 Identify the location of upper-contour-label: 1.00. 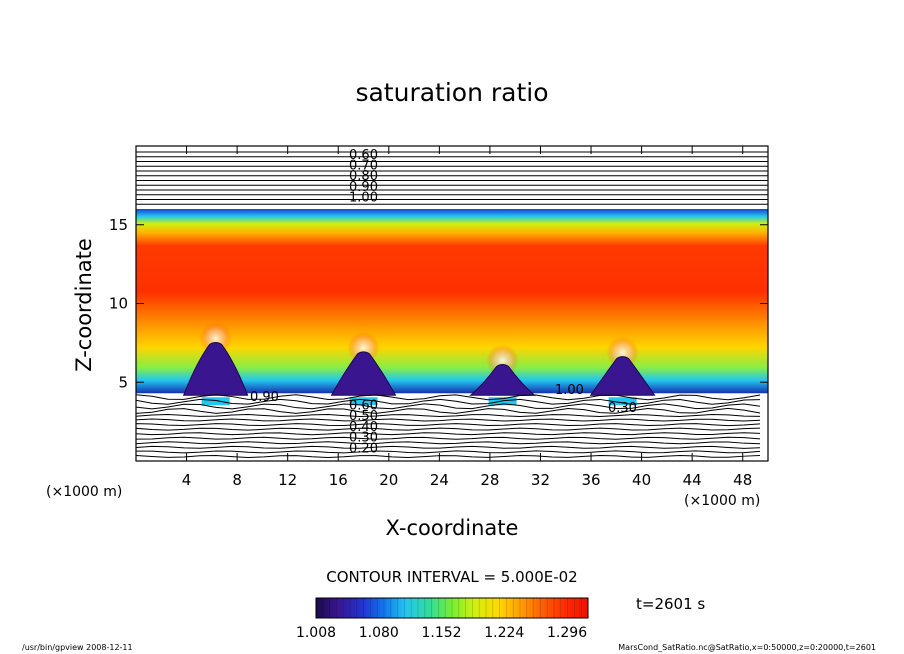
(363, 197).